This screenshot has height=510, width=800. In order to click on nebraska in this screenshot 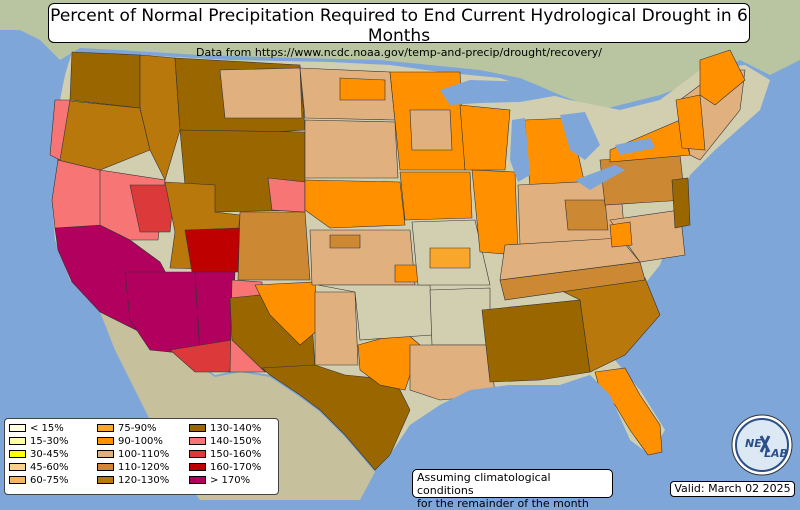, I will do `click(355, 204)`.